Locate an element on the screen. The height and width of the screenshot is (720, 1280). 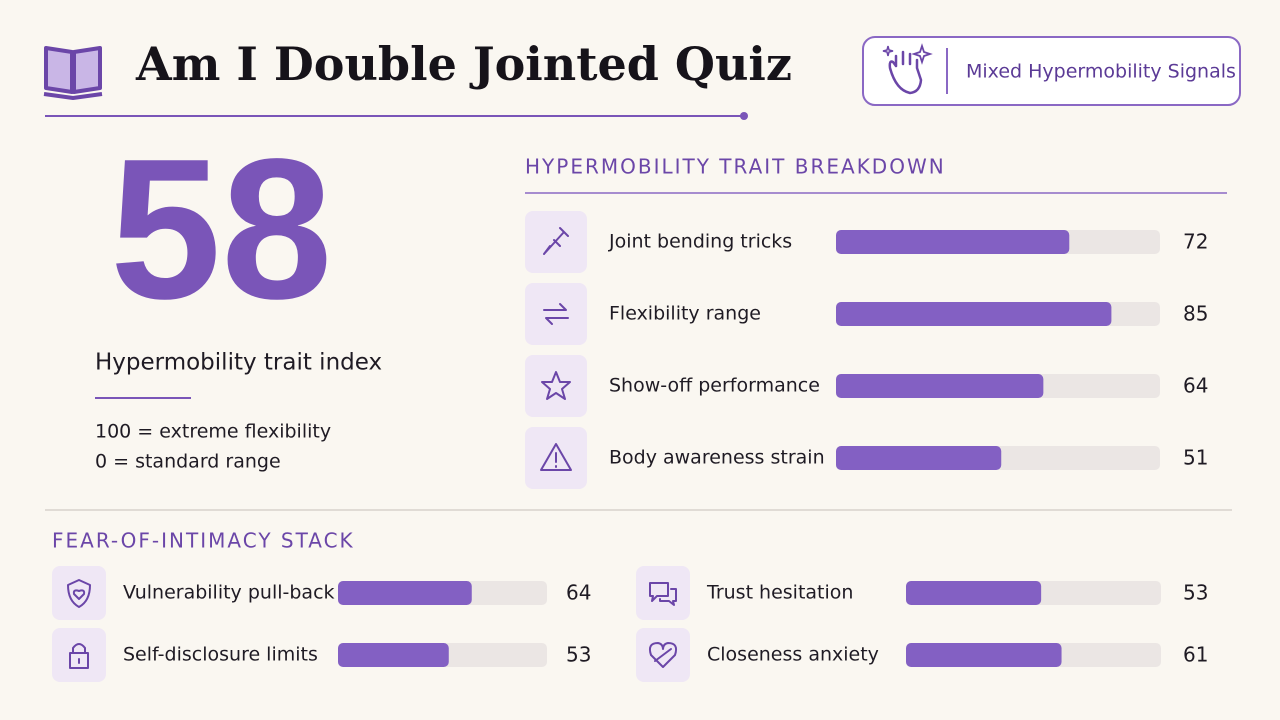
section-title: FEAR-OF-INTIMACY STACK is located at coordinates (203, 541).